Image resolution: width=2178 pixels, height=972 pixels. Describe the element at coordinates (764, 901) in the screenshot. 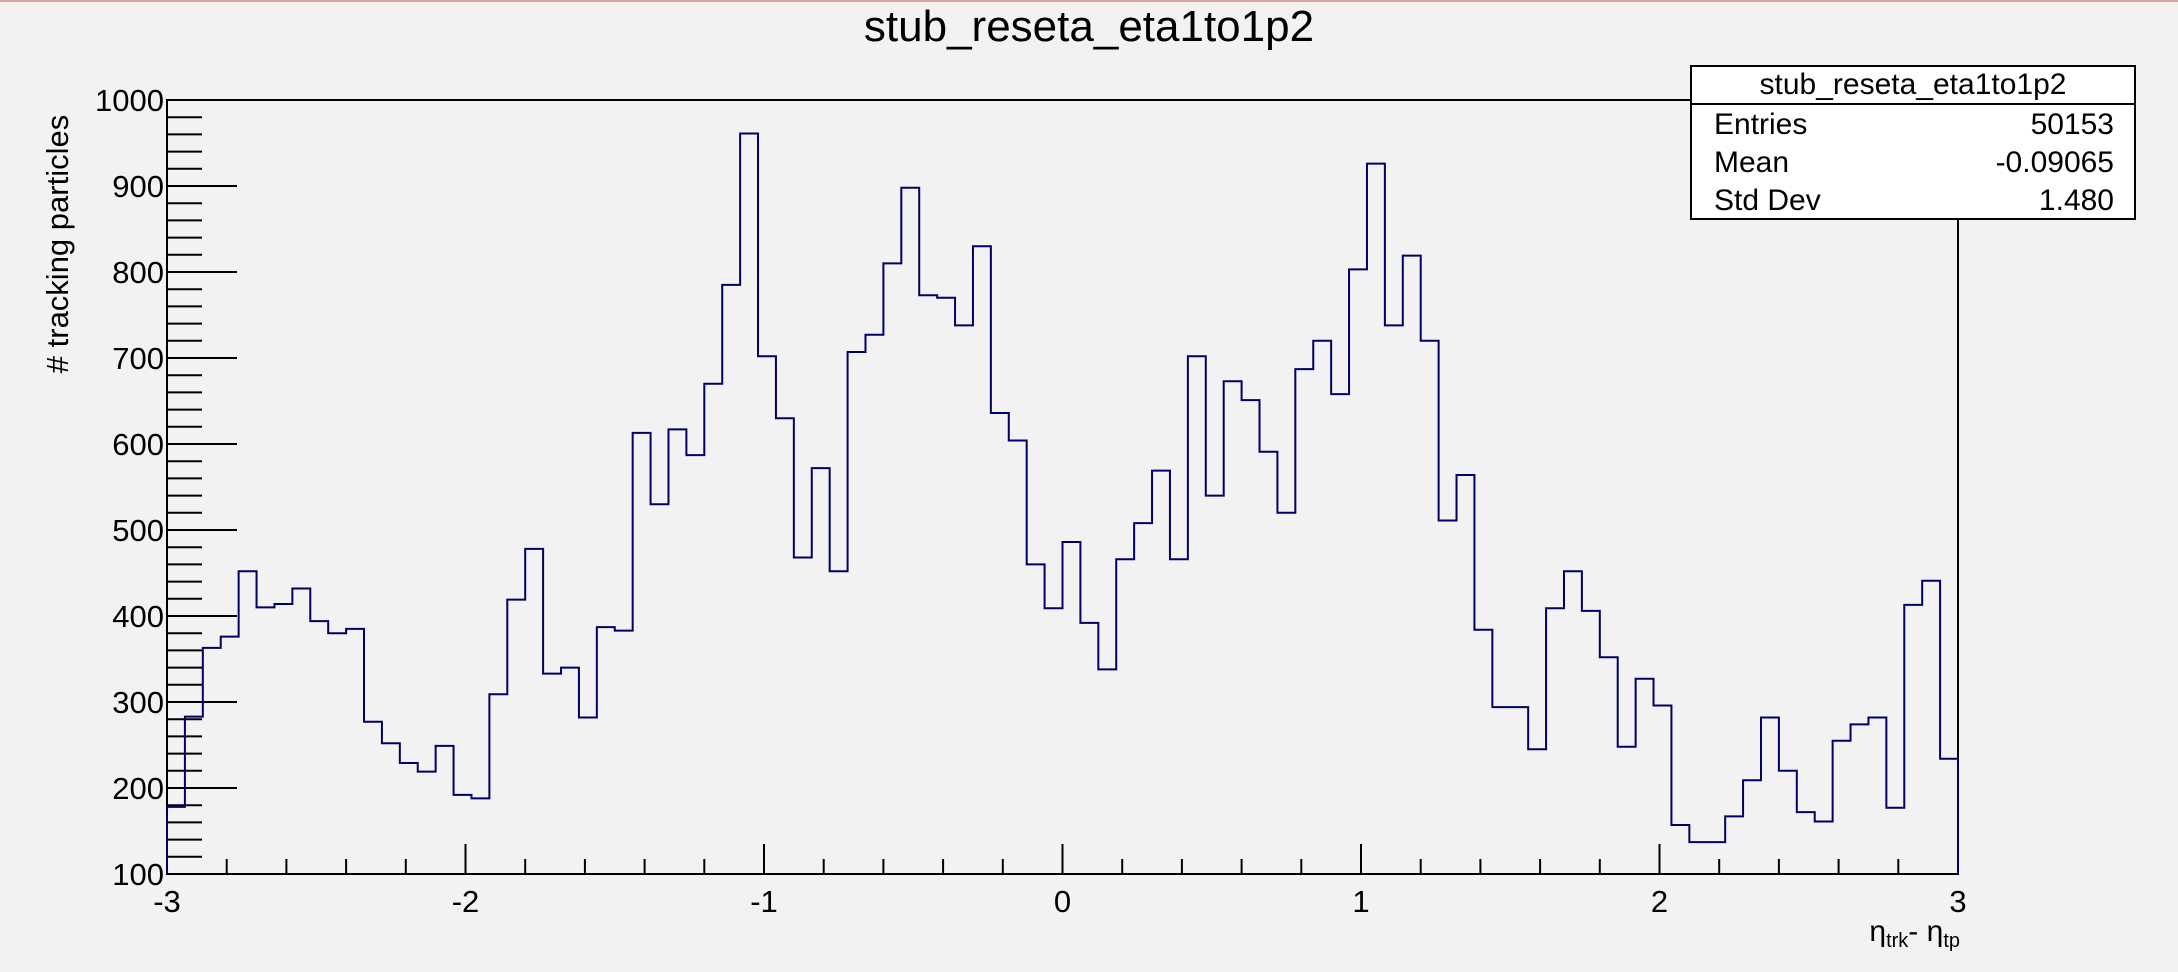

I see `x-tick-label: -1` at that location.